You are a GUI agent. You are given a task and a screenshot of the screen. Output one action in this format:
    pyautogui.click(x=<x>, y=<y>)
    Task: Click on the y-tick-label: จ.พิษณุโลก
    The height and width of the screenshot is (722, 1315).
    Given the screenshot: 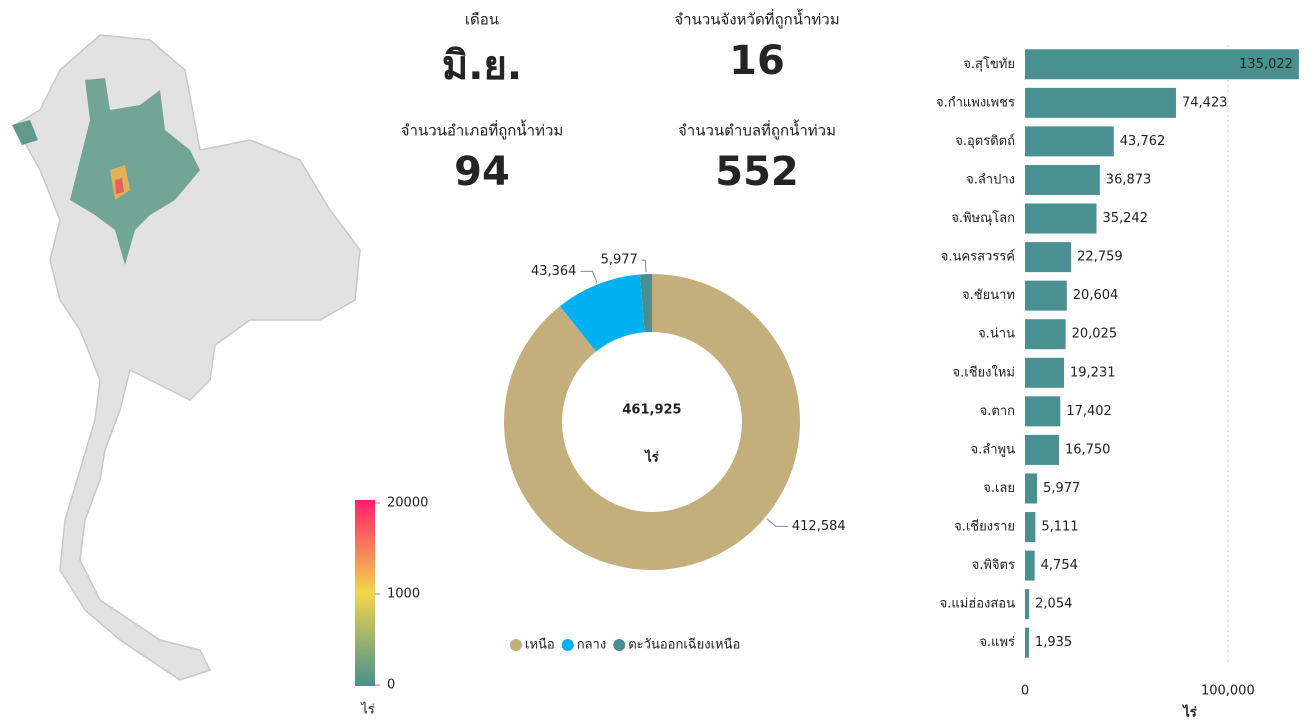 What is the action you would take?
    pyautogui.click(x=983, y=218)
    